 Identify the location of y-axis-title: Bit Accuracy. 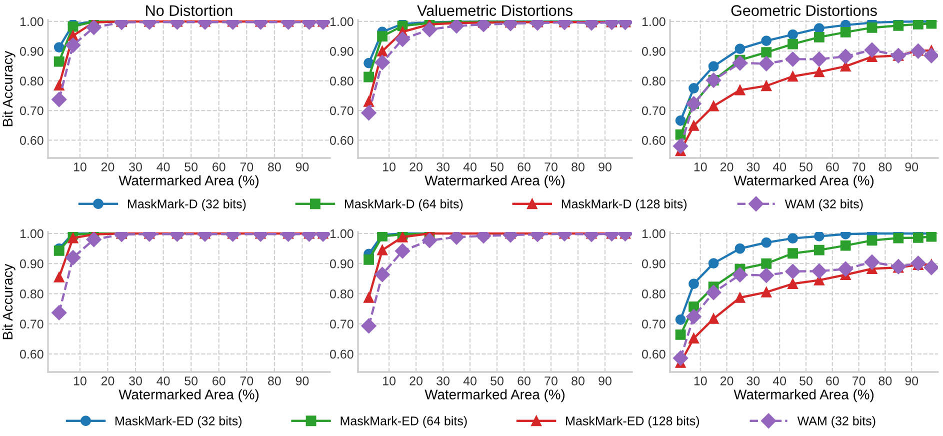
(9, 88).